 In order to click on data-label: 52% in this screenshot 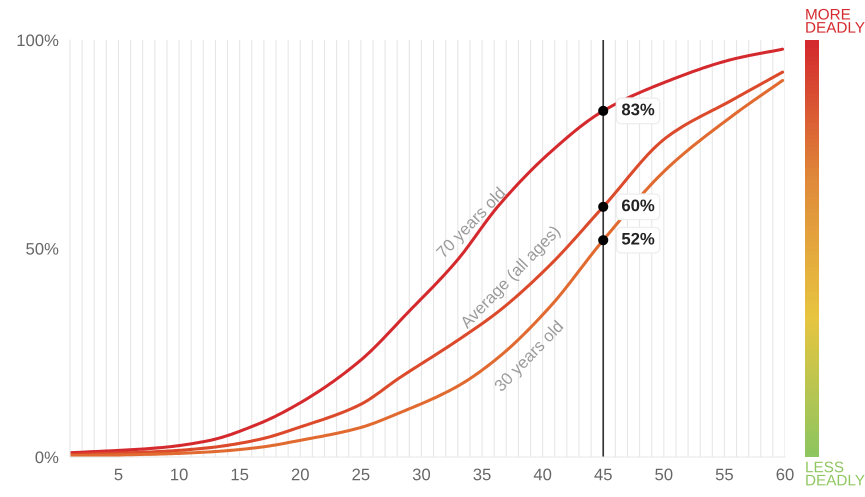, I will do `click(638, 238)`.